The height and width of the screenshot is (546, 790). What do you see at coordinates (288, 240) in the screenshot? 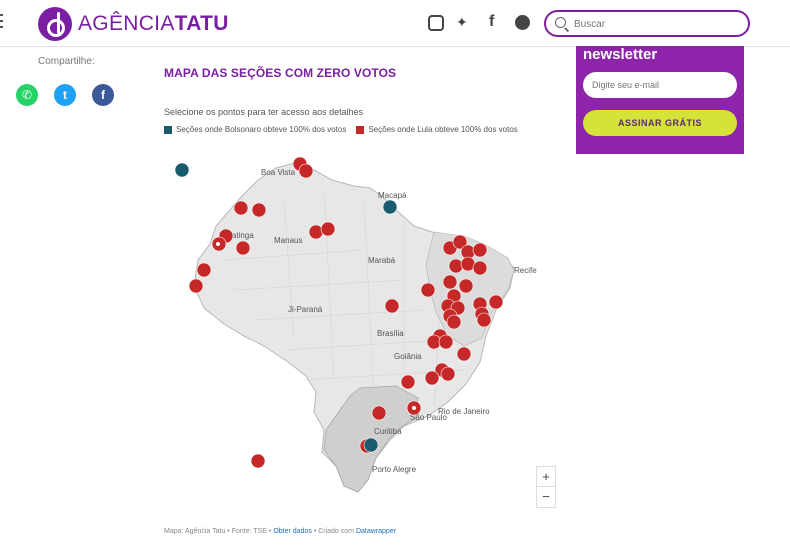
I see `city-label-manaus: Manaus` at bounding box center [288, 240].